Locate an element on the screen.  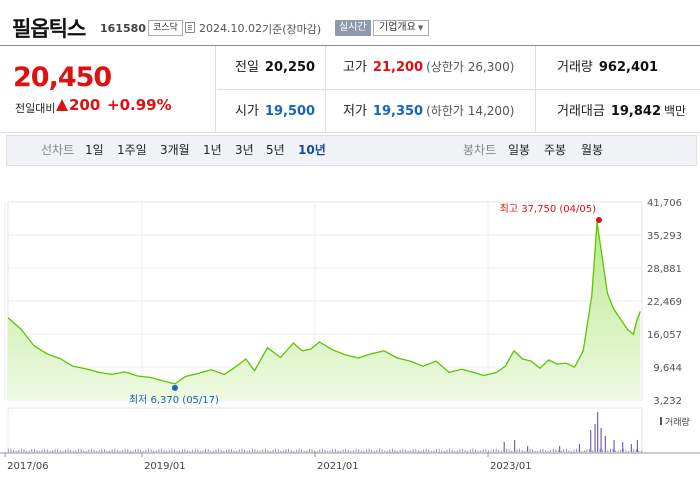
grid-divider is located at coordinates (458, 89).